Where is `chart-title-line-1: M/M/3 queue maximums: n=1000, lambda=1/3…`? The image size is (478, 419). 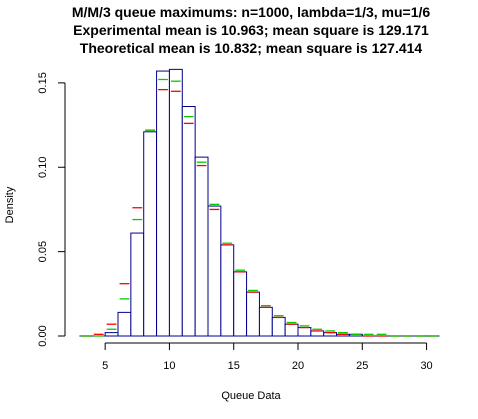
chart-title-line-1: M/M/3 queue maximums: n=1000, lambda=1/3… is located at coordinates (251, 12).